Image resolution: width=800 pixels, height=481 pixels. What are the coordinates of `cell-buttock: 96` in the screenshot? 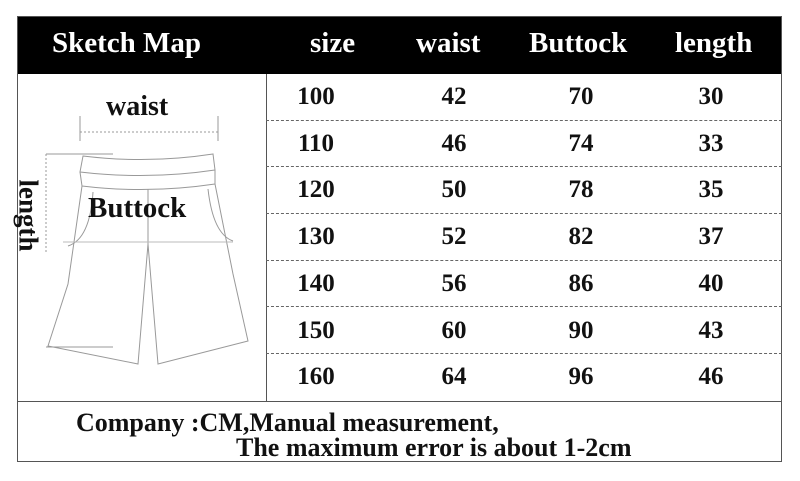 It's located at (581, 377).